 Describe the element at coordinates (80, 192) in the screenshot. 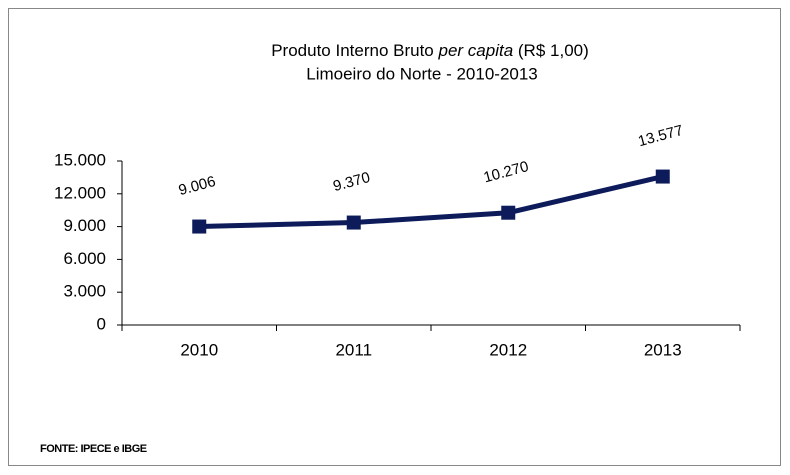

I see `y-tick-label: 12.000` at that location.